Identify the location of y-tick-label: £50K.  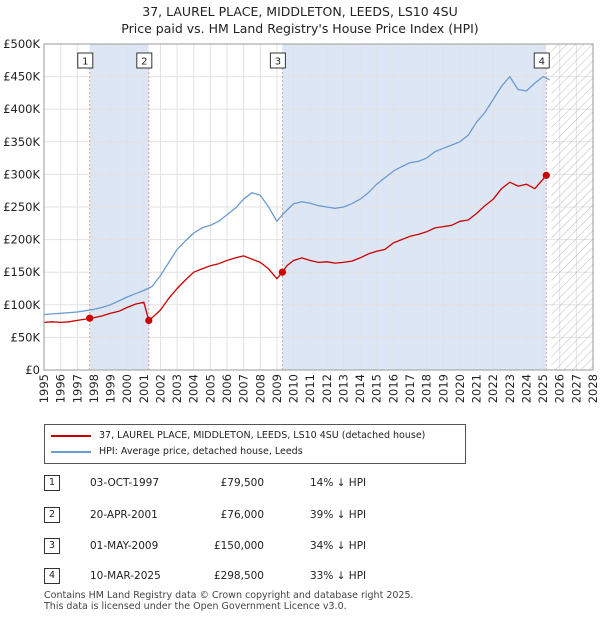
(26, 337).